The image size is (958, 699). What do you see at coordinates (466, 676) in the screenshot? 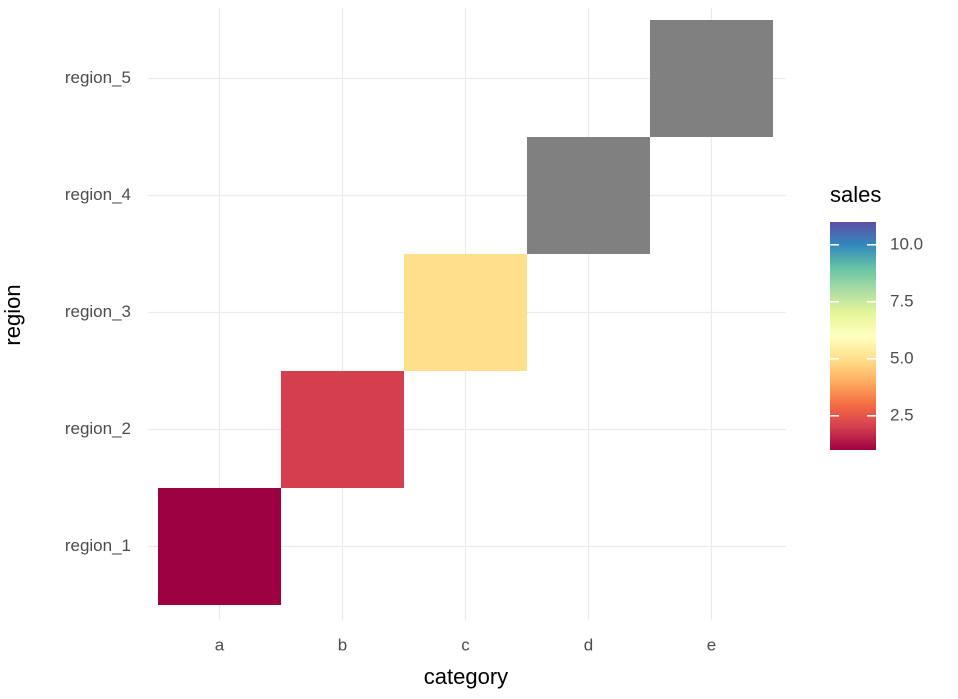
I see `x-axis-title: category` at bounding box center [466, 676].